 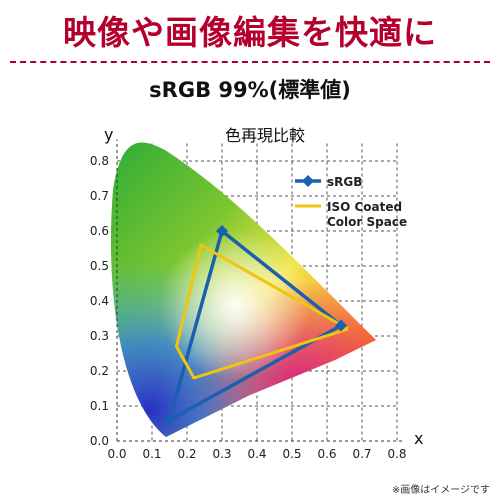 What do you see at coordinates (361, 454) in the screenshot?
I see `x-tick-label: 0.7` at bounding box center [361, 454].